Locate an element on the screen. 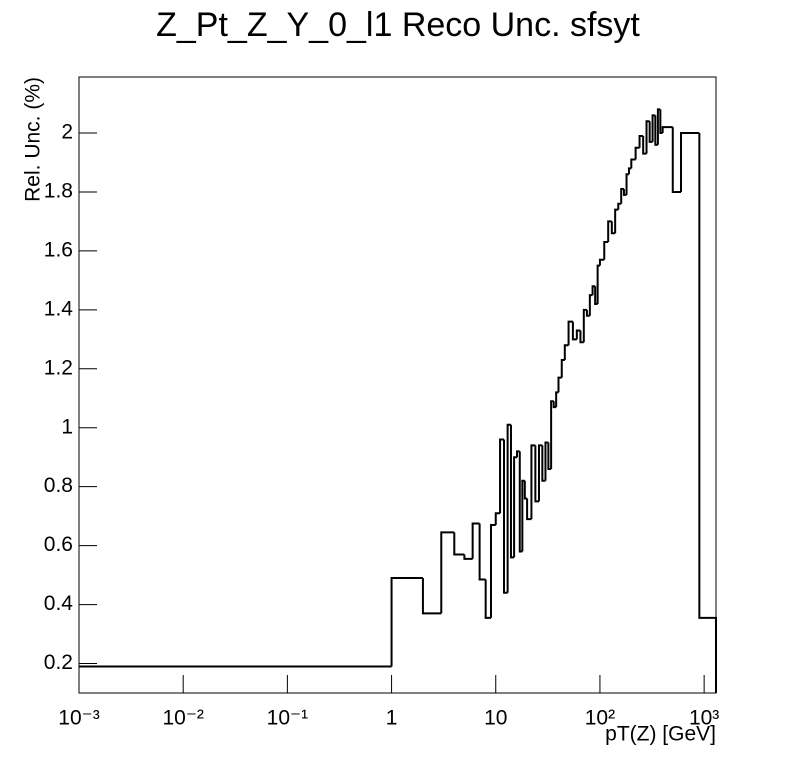 The image size is (796, 772). y-tick-label: 0.4 is located at coordinates (59, 603).